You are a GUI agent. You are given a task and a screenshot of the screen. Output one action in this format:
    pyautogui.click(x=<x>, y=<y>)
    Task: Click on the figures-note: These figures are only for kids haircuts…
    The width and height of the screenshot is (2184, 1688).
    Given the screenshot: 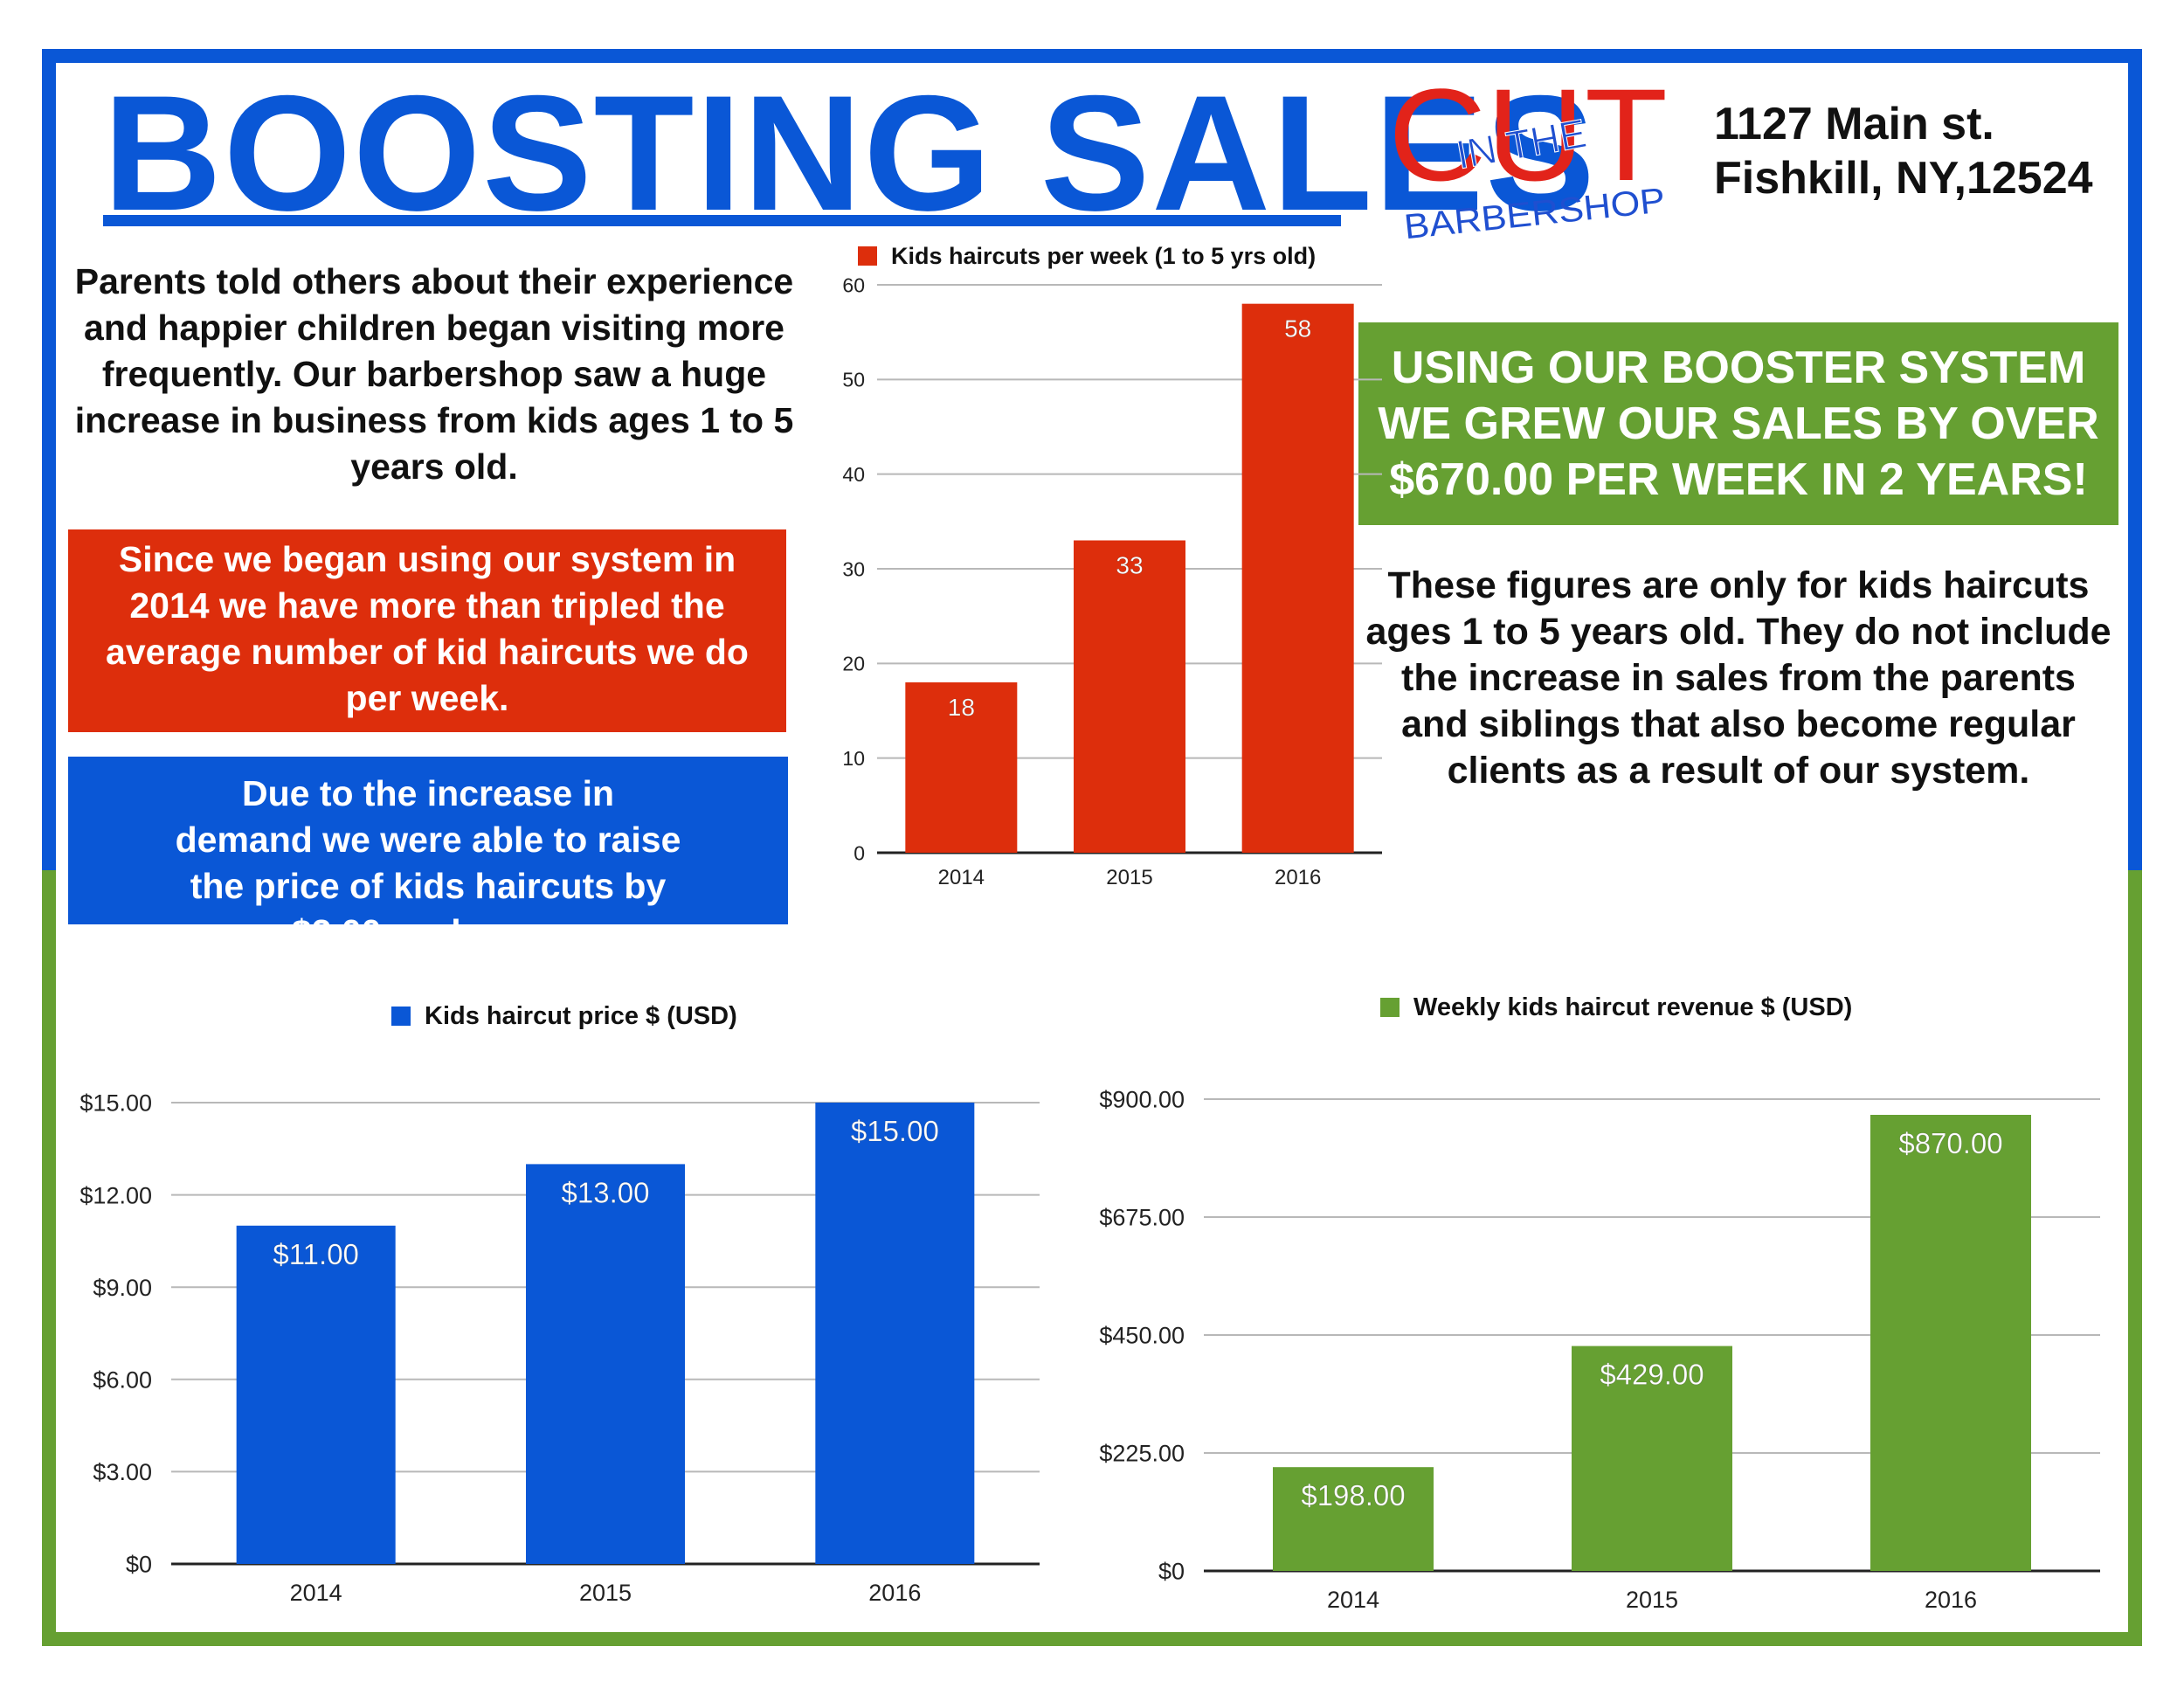 What is the action you would take?
    pyautogui.click(x=1738, y=678)
    